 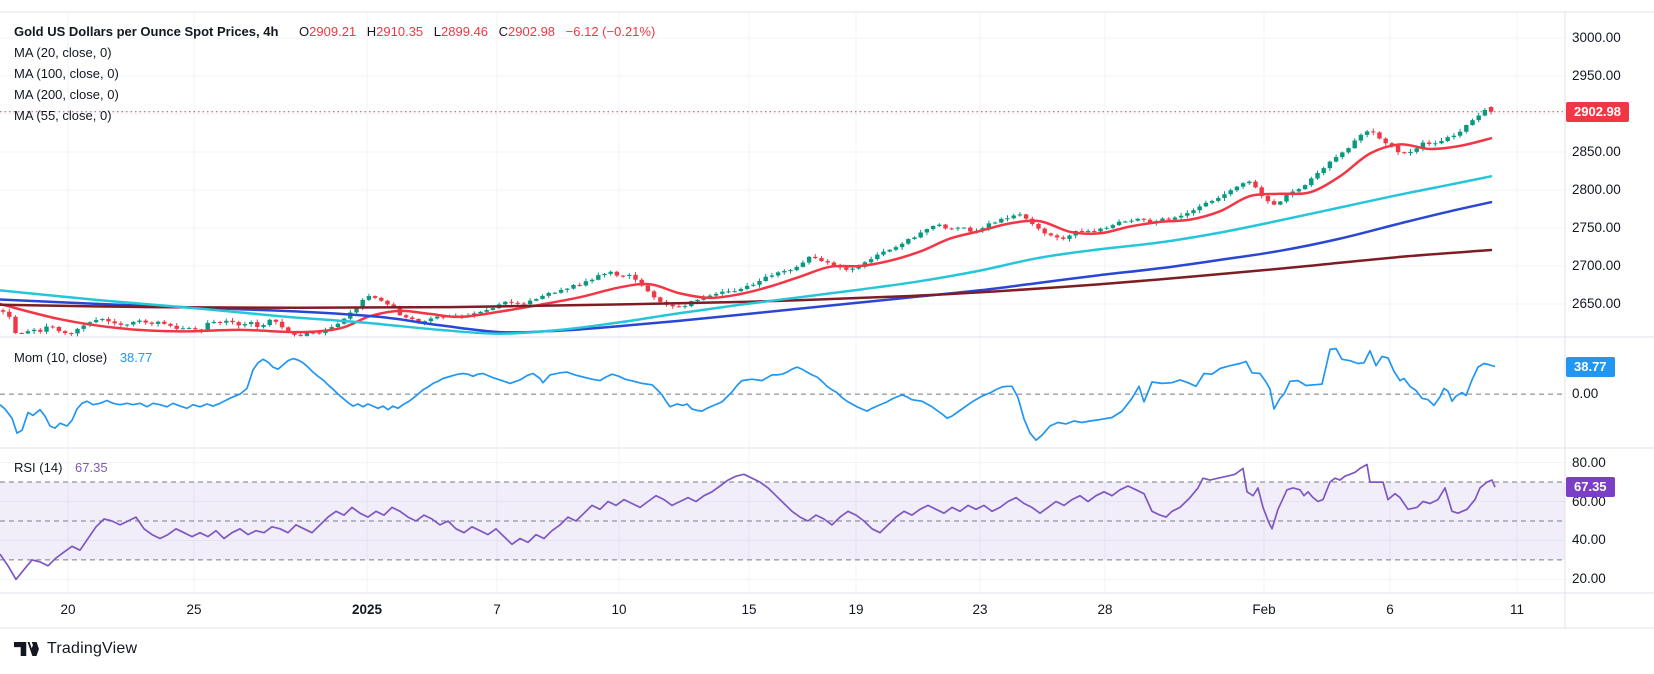 I want to click on momentum-value: 38.77, so click(x=136, y=357).